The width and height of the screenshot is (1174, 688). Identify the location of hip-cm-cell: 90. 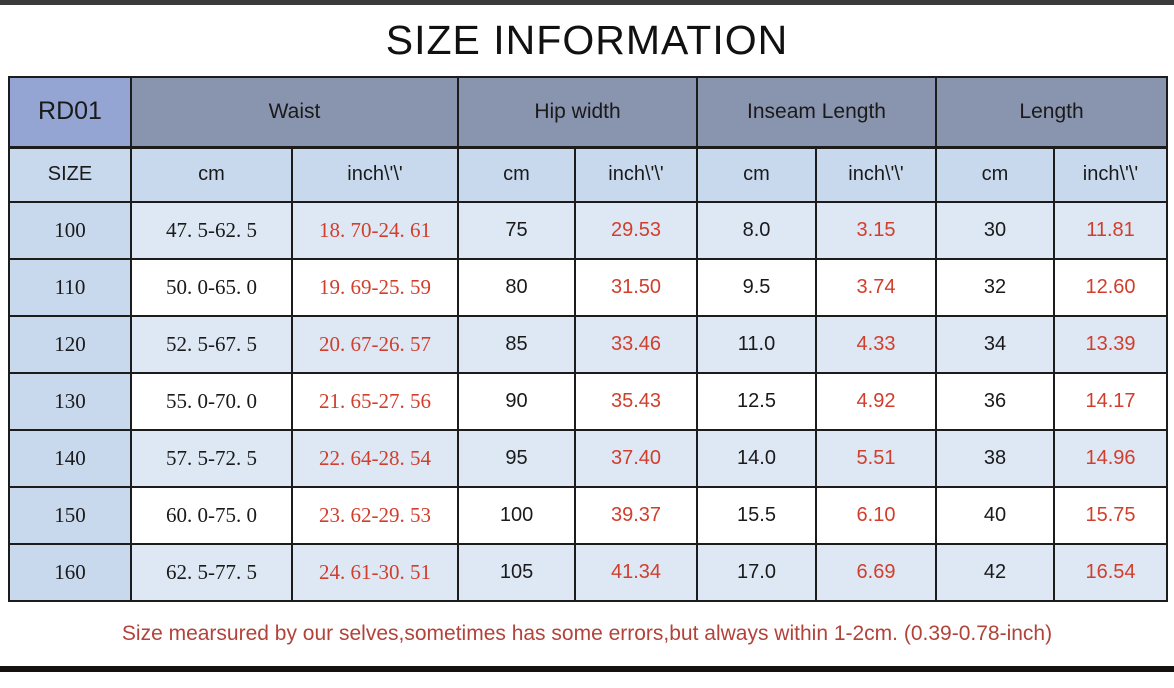
(517, 401).